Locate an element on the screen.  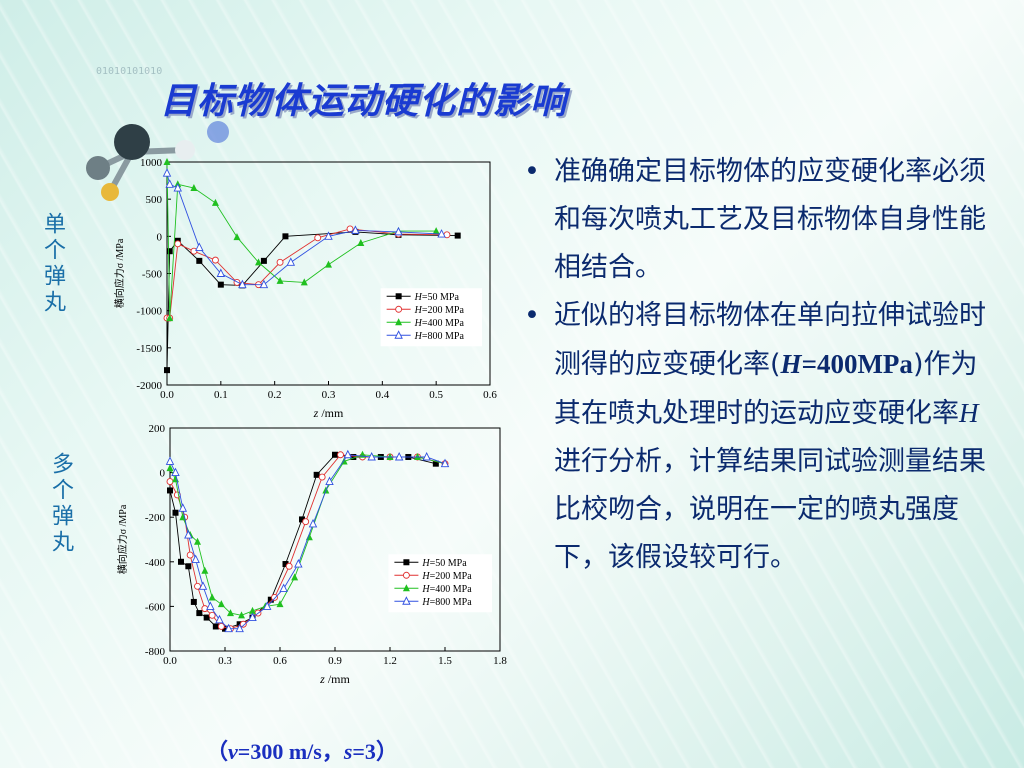
molecule-decoration is located at coordinates (157, 161).